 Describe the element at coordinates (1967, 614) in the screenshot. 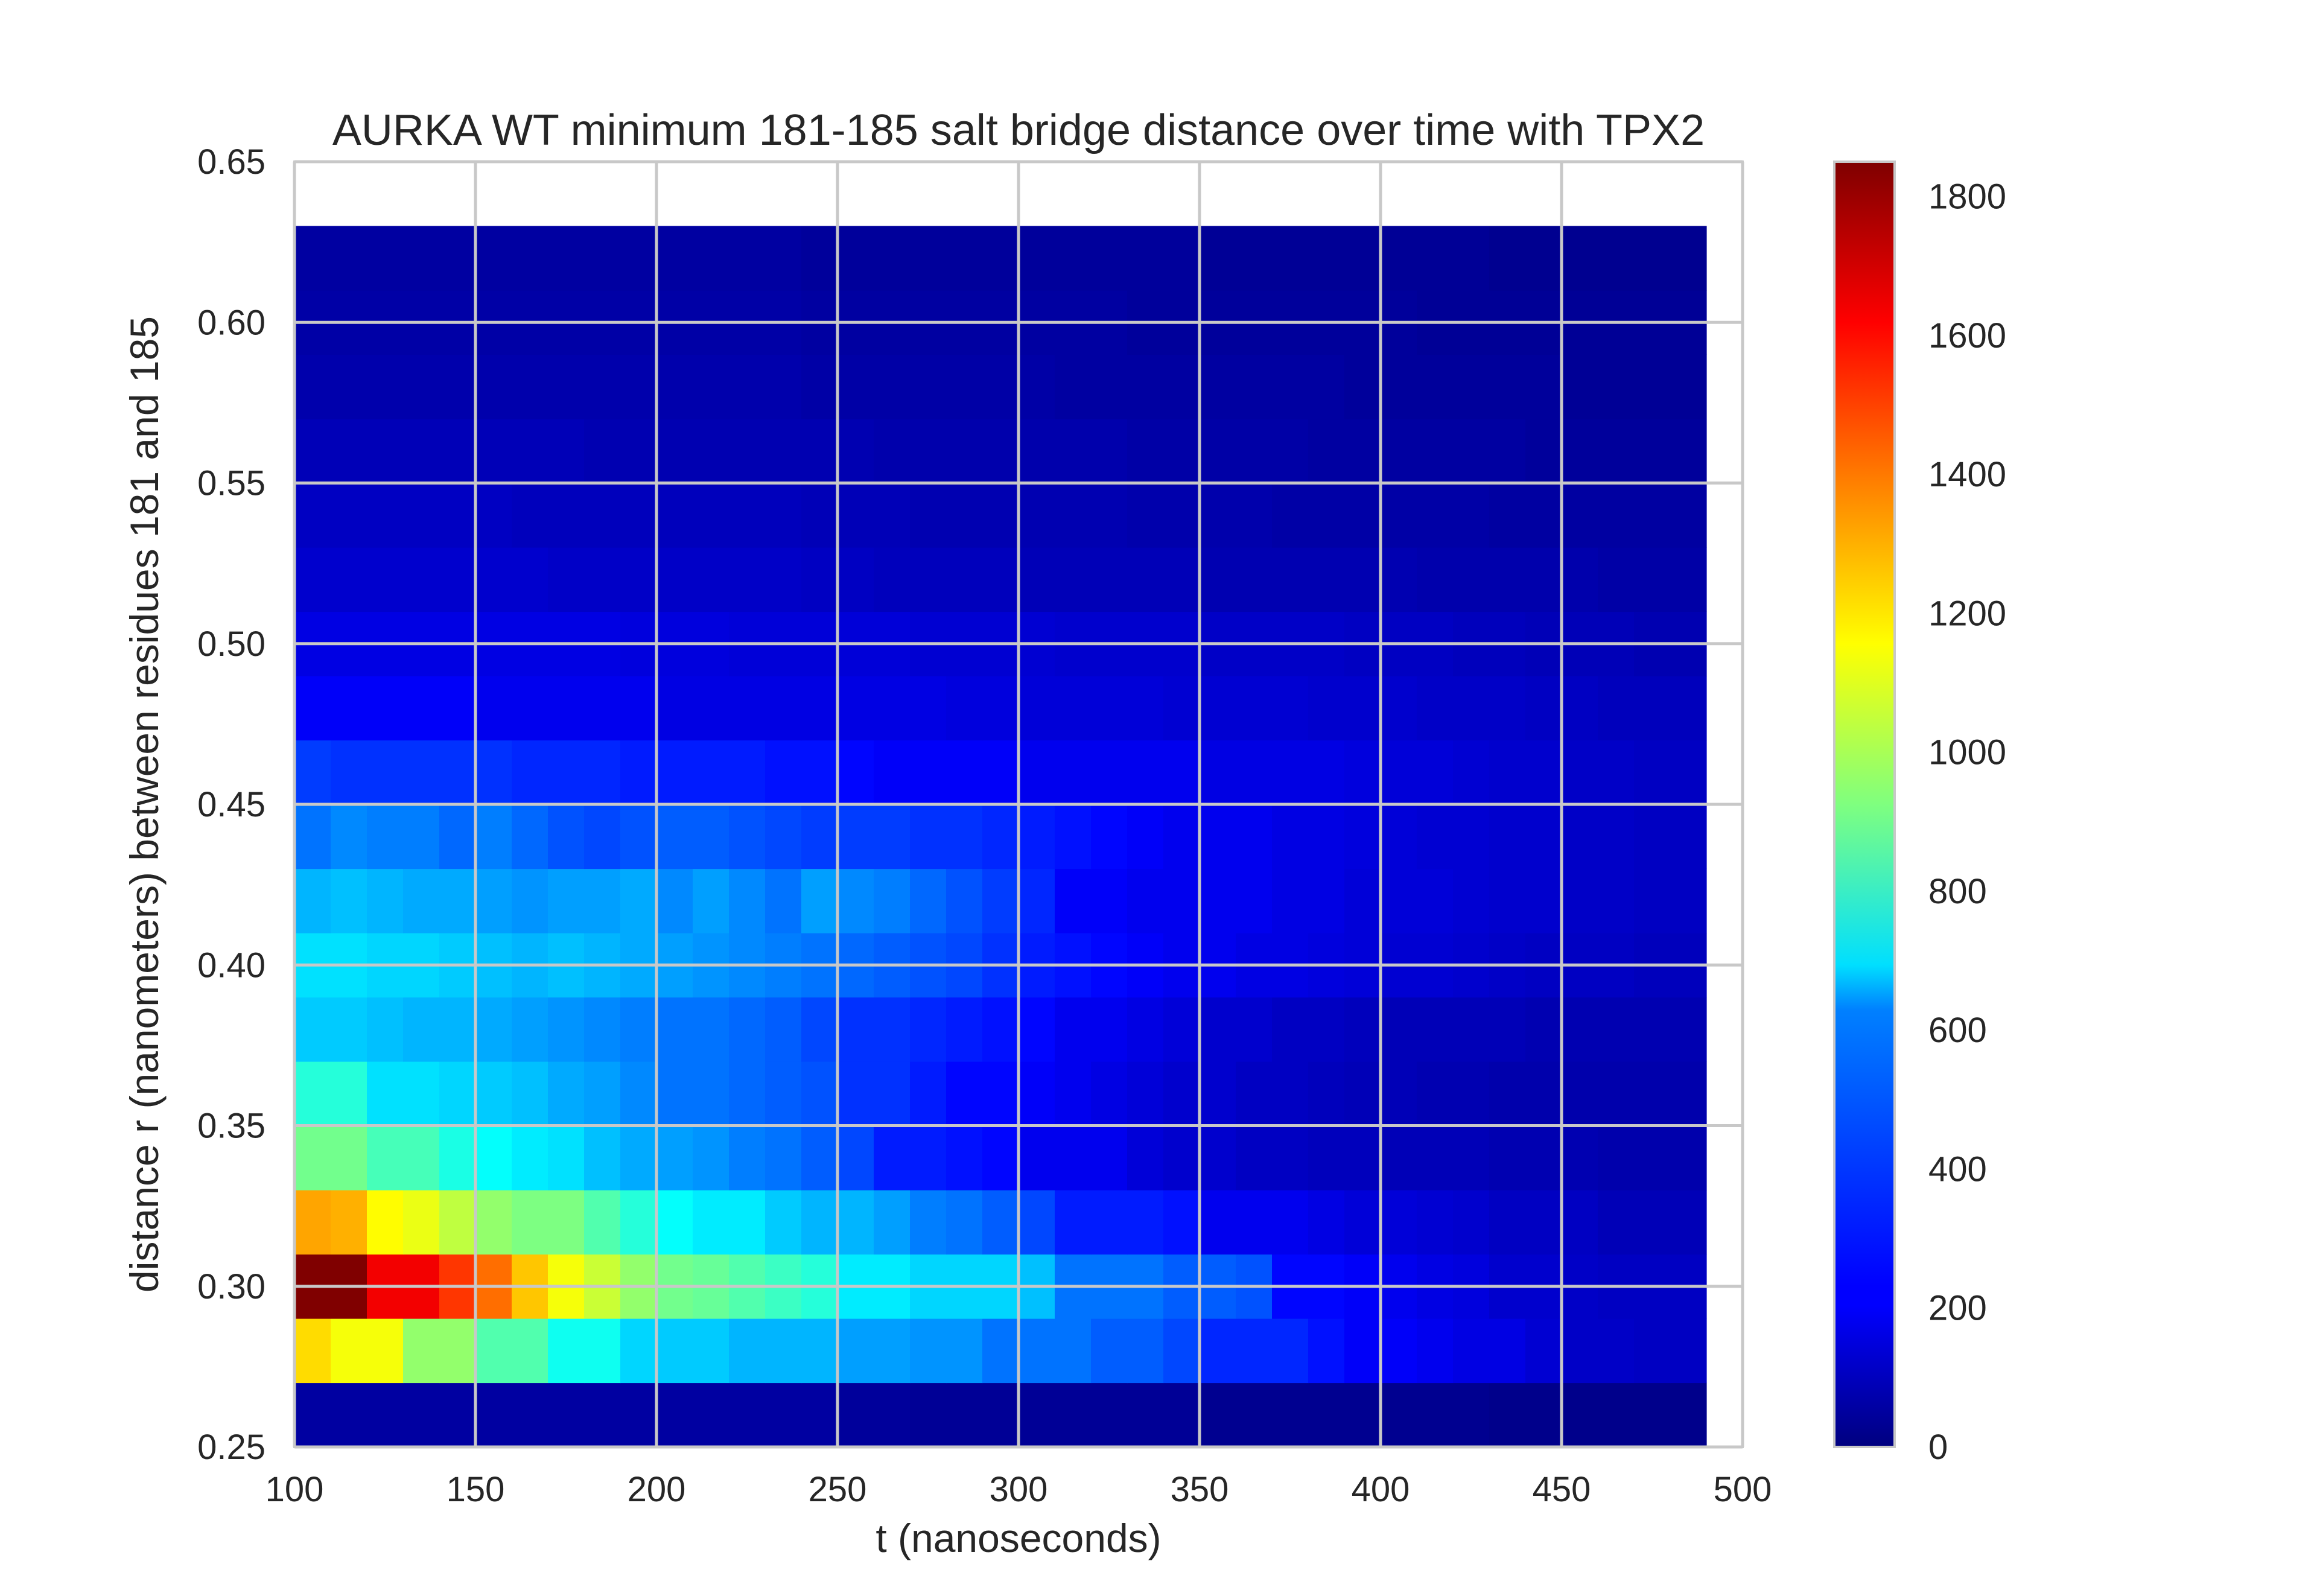

I see `colorbar-tick-label: 1200` at that location.